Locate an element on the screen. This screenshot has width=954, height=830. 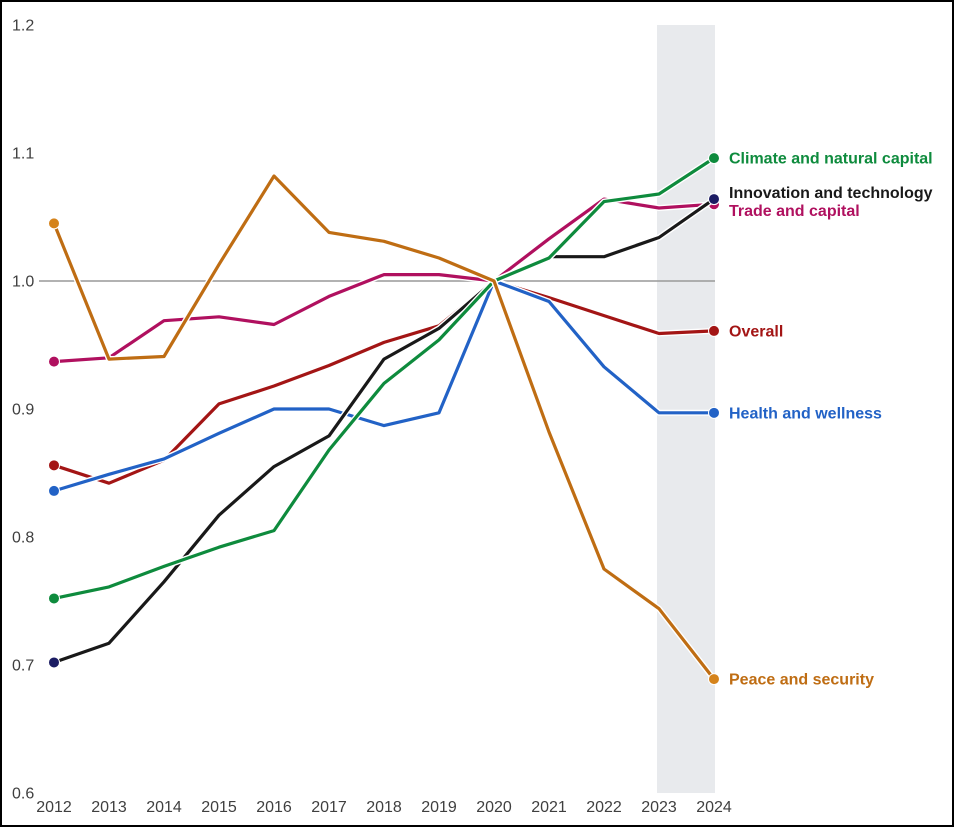
y-tick-label: 1.0 is located at coordinates (23, 282).